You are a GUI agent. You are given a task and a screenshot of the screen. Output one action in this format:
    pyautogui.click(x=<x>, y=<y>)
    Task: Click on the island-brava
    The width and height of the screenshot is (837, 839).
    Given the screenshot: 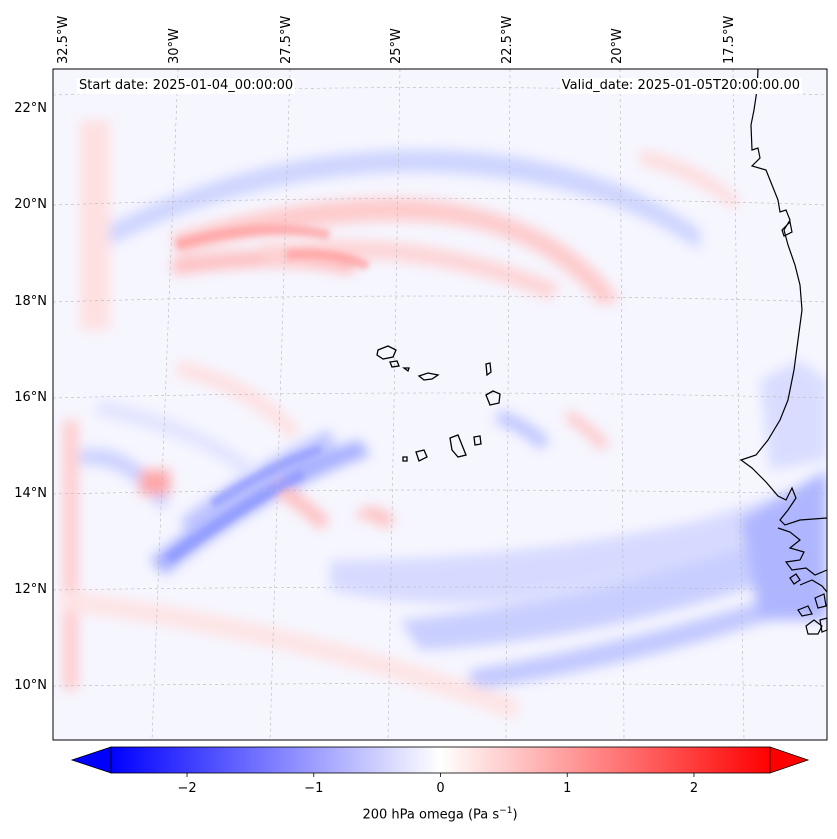 What is the action you would take?
    pyautogui.click(x=405, y=459)
    